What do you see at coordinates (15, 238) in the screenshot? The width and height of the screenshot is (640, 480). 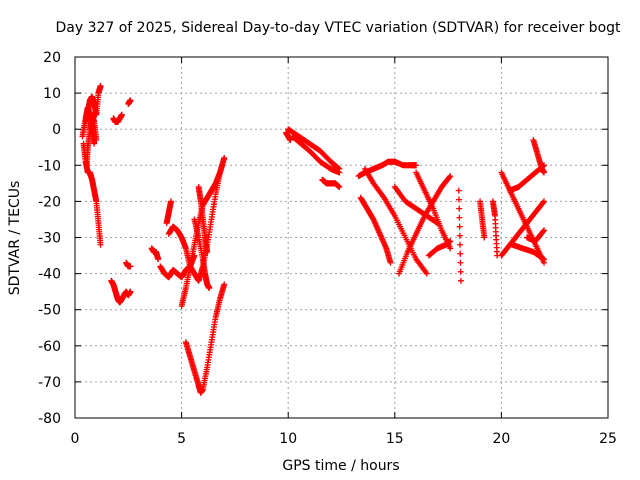 I see `y-axis-title: SDTVAR / TECUs` at bounding box center [15, 238].